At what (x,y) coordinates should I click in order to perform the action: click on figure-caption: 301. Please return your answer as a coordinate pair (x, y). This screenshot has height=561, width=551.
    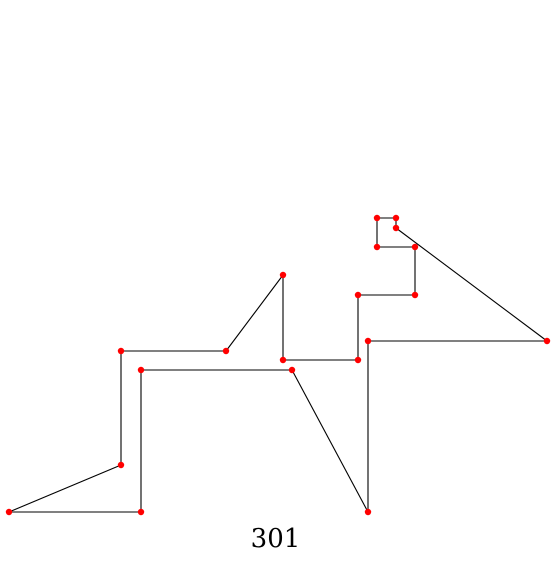
    Looking at the image, I should click on (275, 539).